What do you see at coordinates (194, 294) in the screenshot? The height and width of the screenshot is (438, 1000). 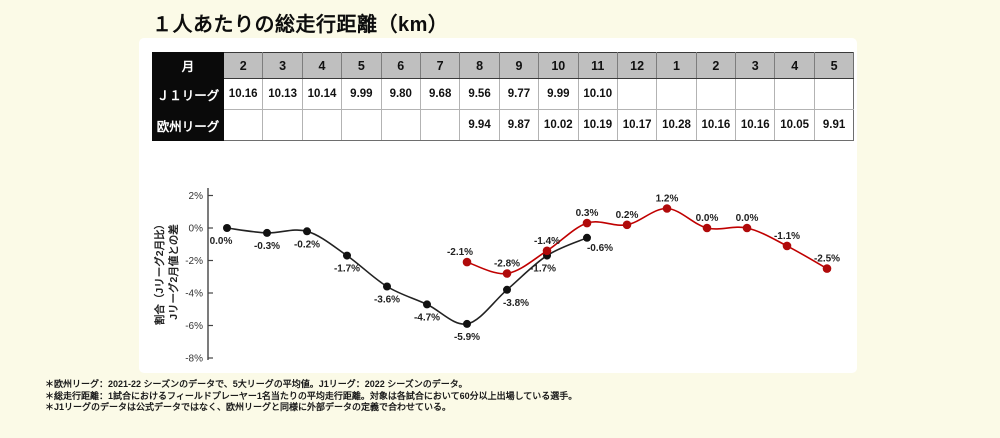 I see `svg-text: -4%` at bounding box center [194, 294].